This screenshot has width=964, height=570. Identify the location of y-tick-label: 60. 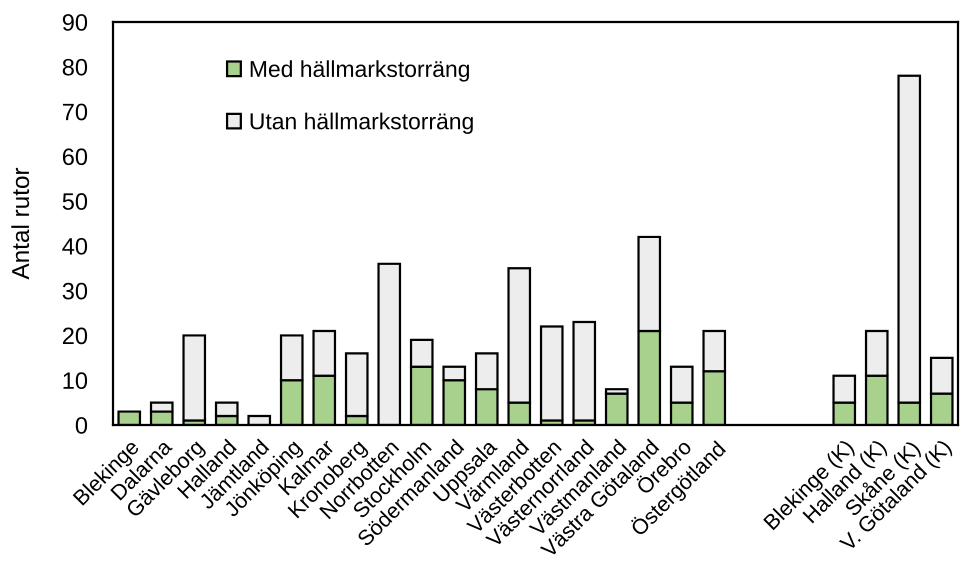
(75, 157).